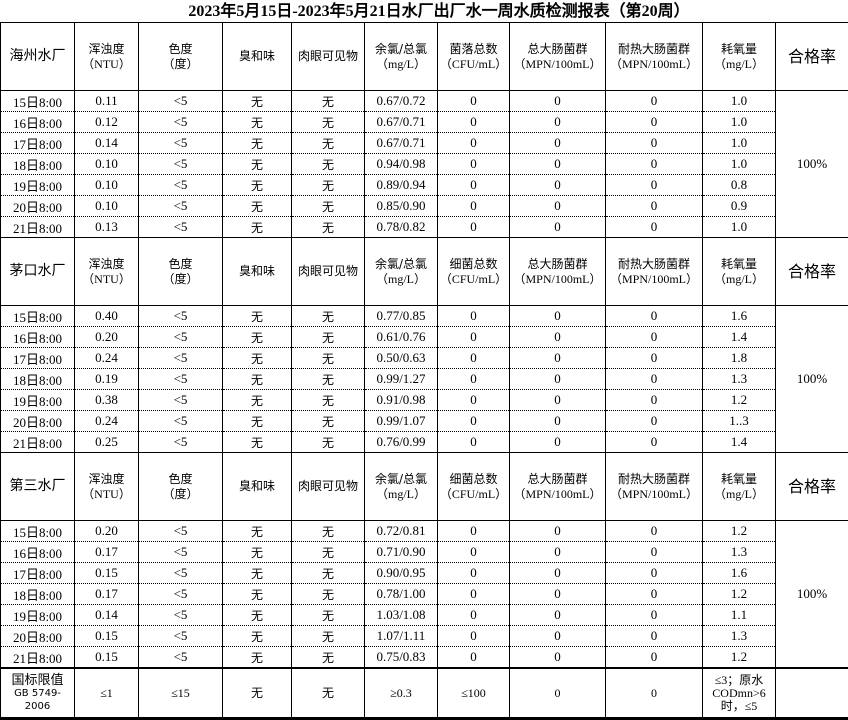 The width and height of the screenshot is (848, 720). Describe the element at coordinates (38, 379) in the screenshot. I see `time-cell: 18日8:00` at that location.